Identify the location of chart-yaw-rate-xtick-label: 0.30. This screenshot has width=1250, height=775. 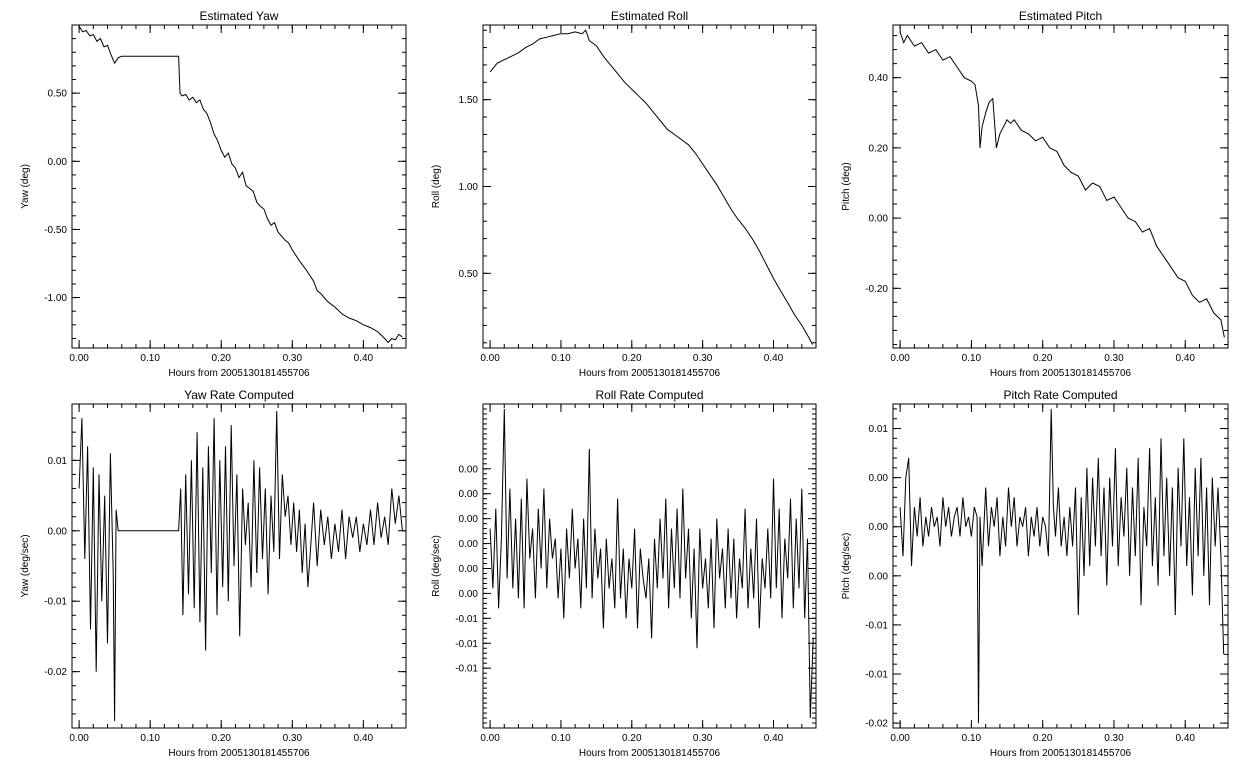
(293, 738).